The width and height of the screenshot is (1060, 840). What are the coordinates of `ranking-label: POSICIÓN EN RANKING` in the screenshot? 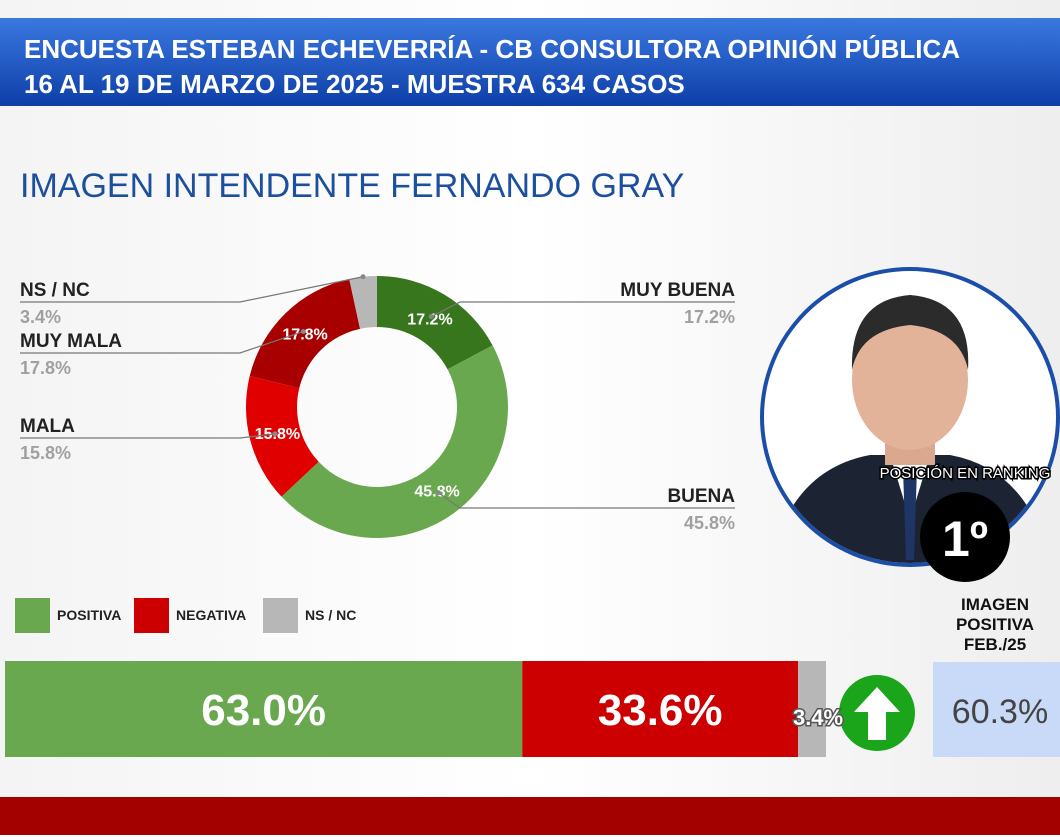 It's located at (965, 473).